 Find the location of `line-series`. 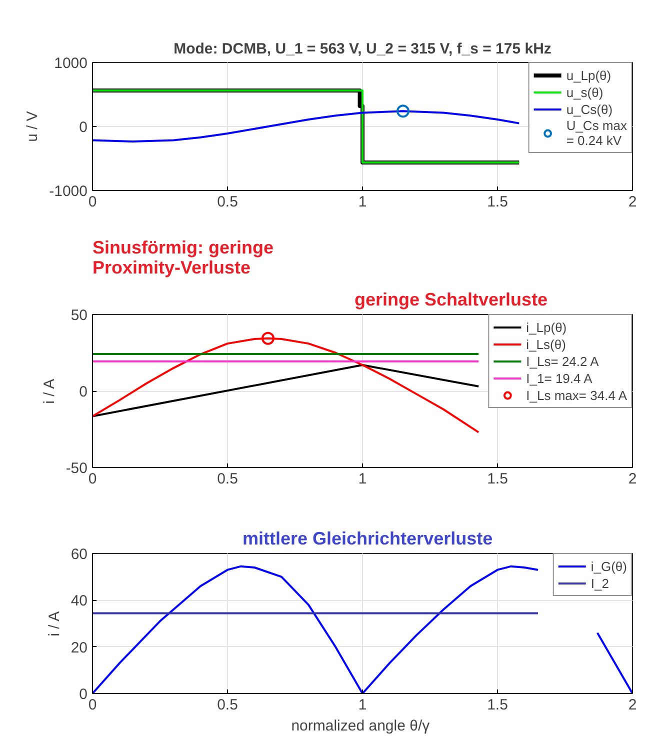

line-series is located at coordinates (306, 126).